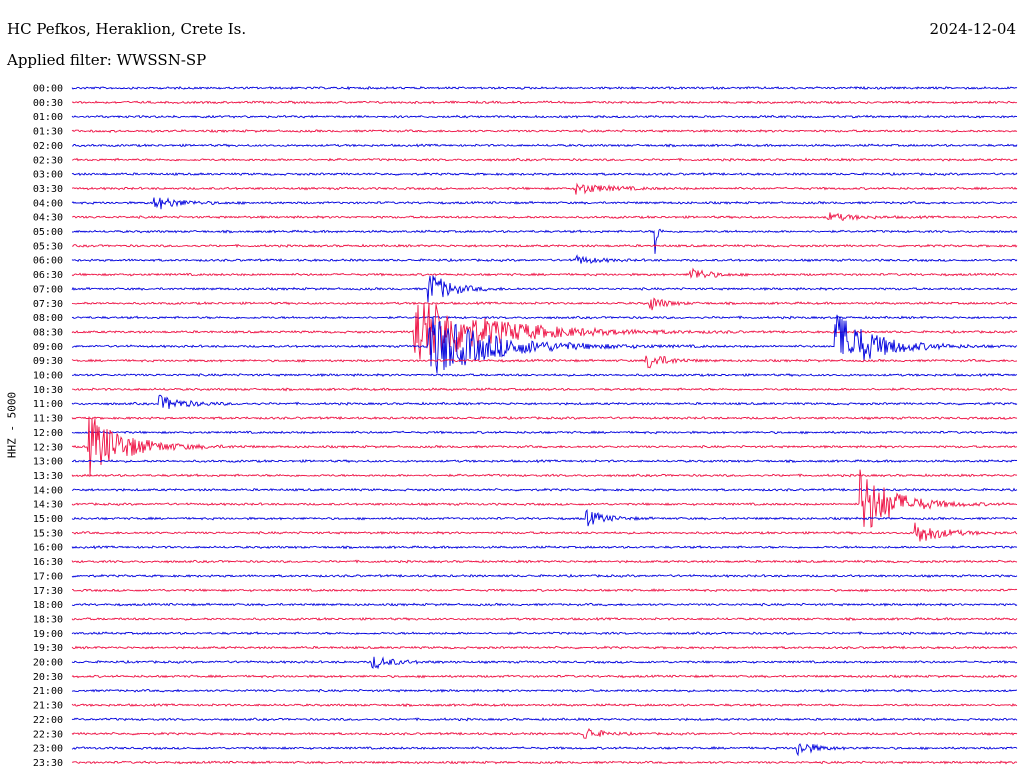  I want to click on row-time-label: 14:00, so click(48, 490).